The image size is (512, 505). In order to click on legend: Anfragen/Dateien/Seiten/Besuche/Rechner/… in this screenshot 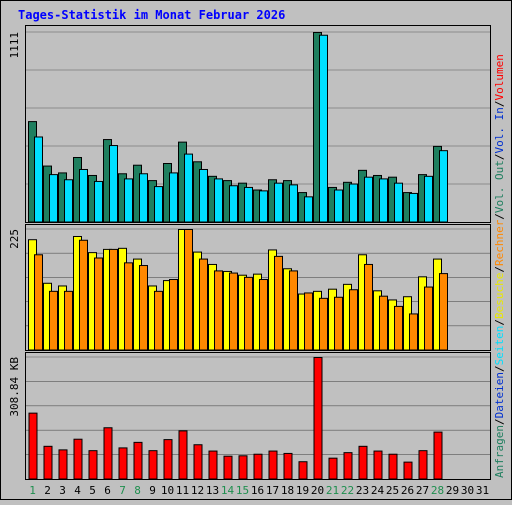, I will do `click(499, 266)`.